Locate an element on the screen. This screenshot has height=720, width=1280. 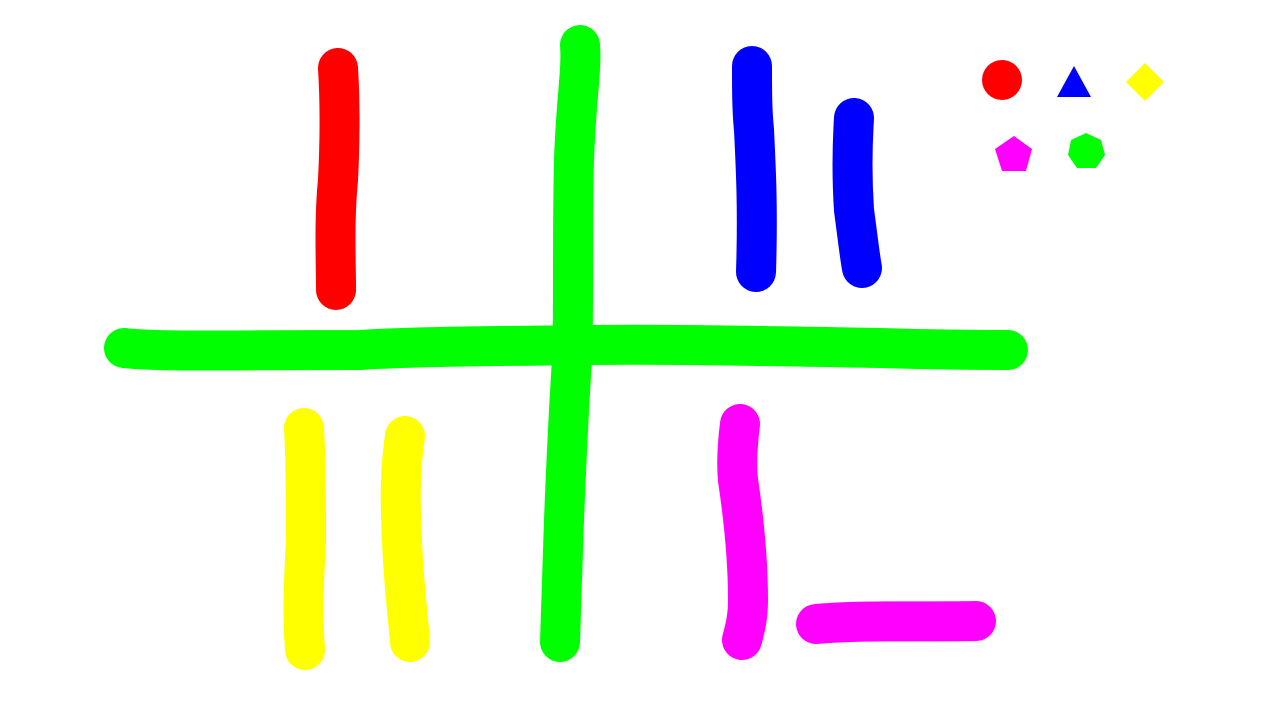
magenta-pentagon-icon is located at coordinates (1013, 153).